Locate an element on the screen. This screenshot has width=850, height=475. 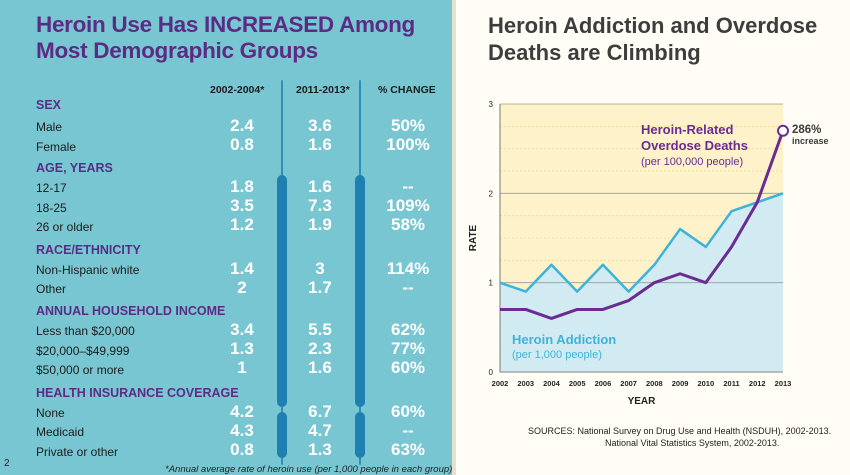
x-tick-label: 2006 is located at coordinates (603, 383).